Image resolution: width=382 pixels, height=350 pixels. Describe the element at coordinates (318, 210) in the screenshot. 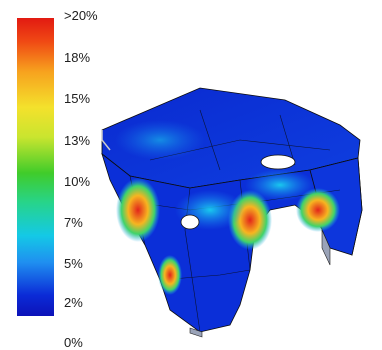

I see `hotspot-right` at that location.